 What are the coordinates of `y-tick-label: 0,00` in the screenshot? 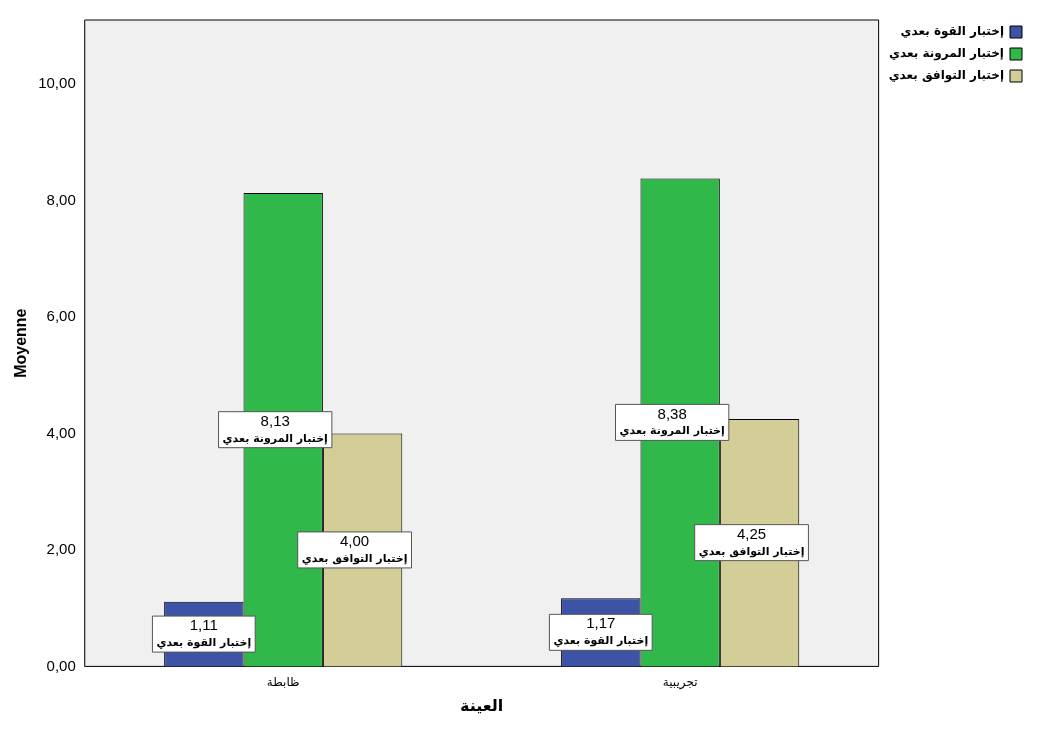 It's located at (61, 665).